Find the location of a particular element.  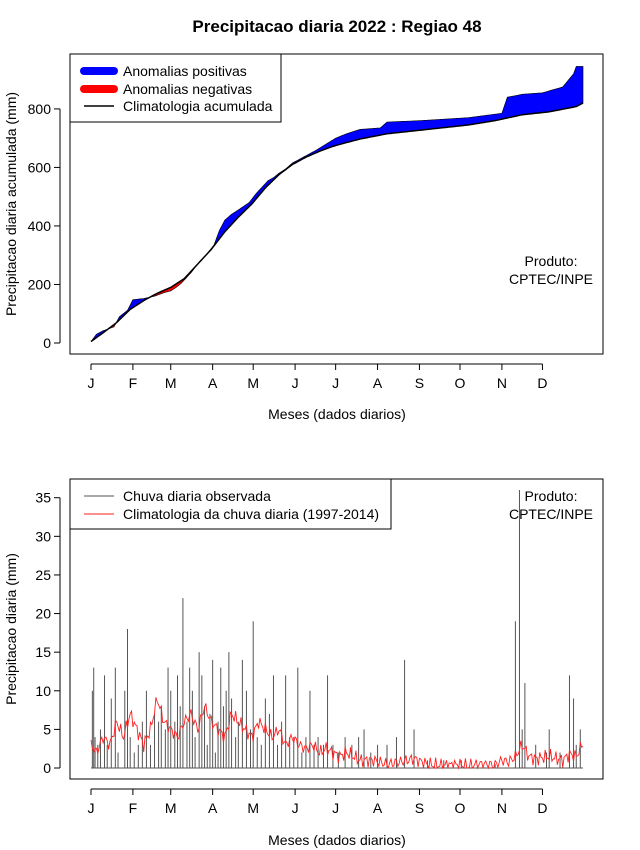

y-tick-label: 25 is located at coordinates (43, 575).